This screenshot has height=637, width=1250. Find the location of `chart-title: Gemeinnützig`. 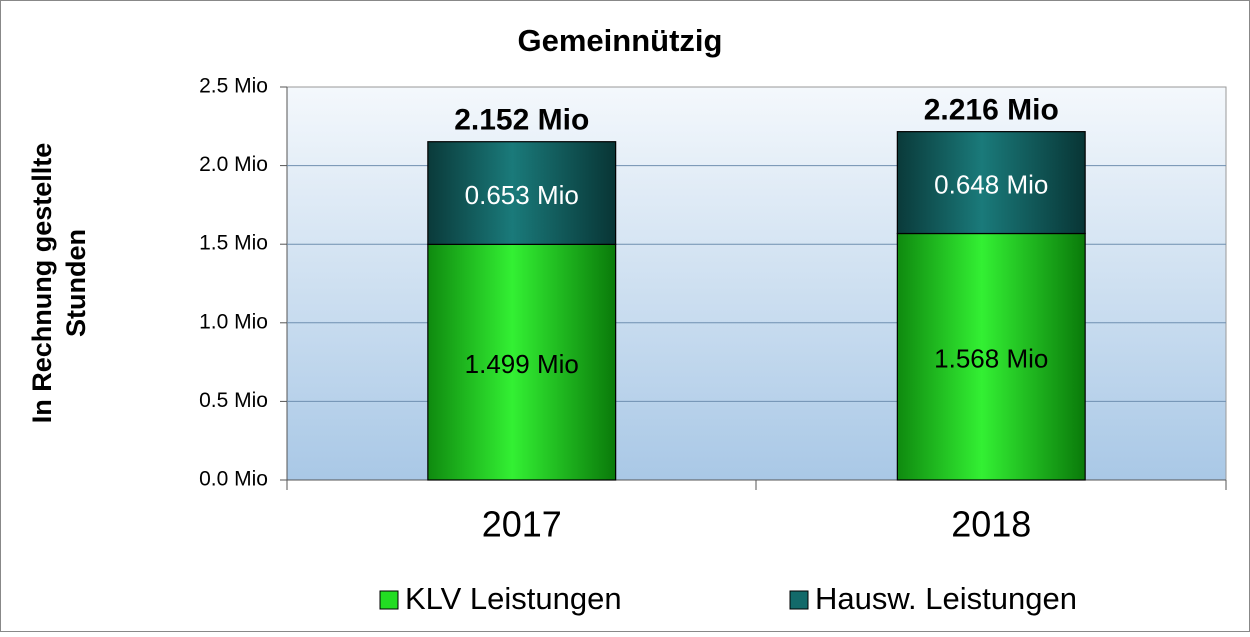

chart-title: Gemeinnützig is located at coordinates (620, 40).